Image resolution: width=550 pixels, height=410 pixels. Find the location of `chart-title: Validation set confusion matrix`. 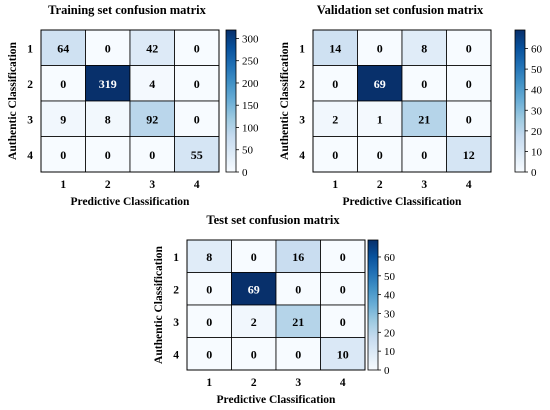

chart-title: Validation set confusion matrix is located at coordinates (400, 10).